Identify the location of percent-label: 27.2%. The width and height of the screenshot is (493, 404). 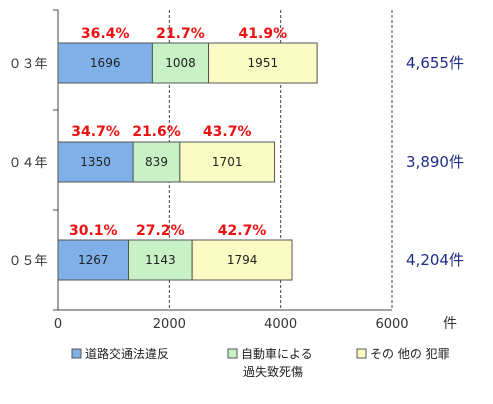
(160, 231).